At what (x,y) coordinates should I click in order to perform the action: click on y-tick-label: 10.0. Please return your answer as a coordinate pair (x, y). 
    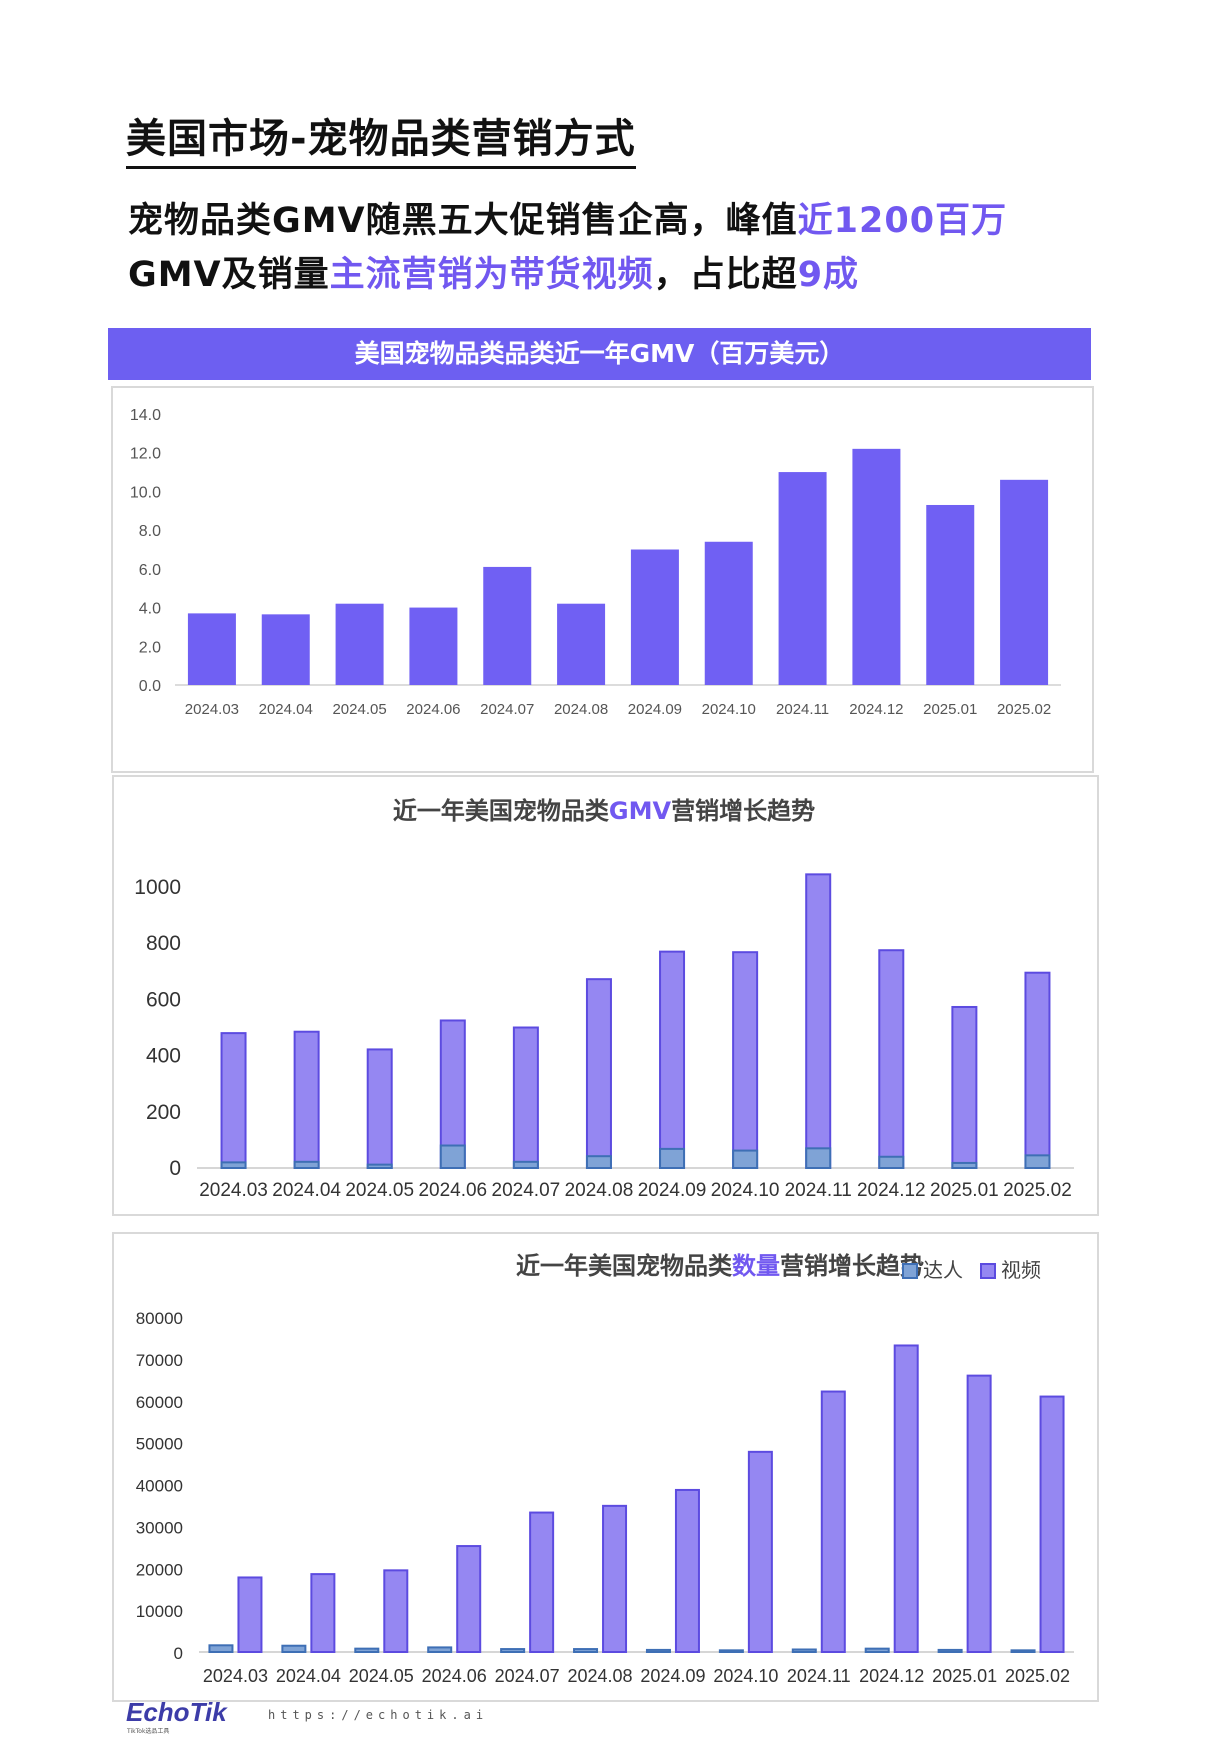
    Looking at the image, I should click on (145, 492).